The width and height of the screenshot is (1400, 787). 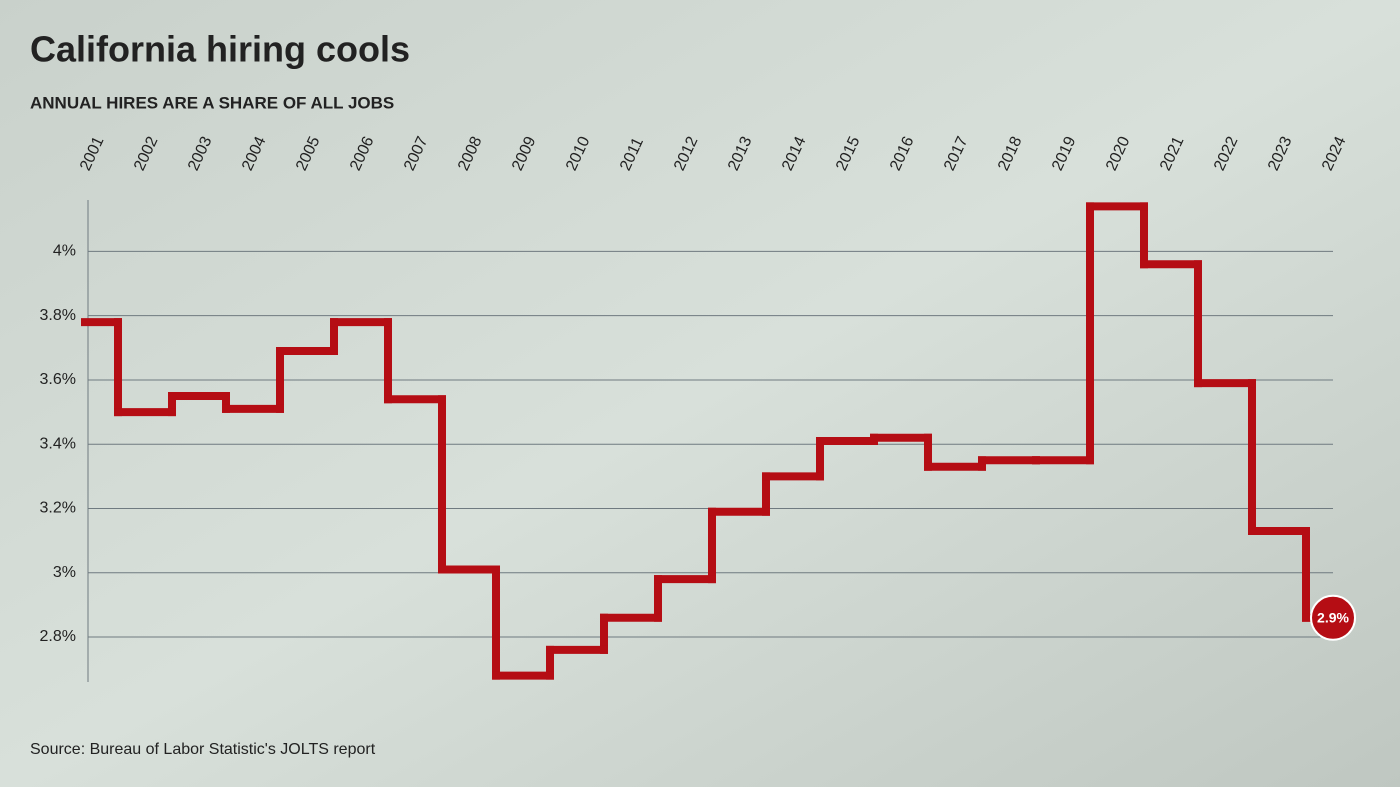 What do you see at coordinates (58, 315) in the screenshot?
I see `y-tick-label: 3.8%` at bounding box center [58, 315].